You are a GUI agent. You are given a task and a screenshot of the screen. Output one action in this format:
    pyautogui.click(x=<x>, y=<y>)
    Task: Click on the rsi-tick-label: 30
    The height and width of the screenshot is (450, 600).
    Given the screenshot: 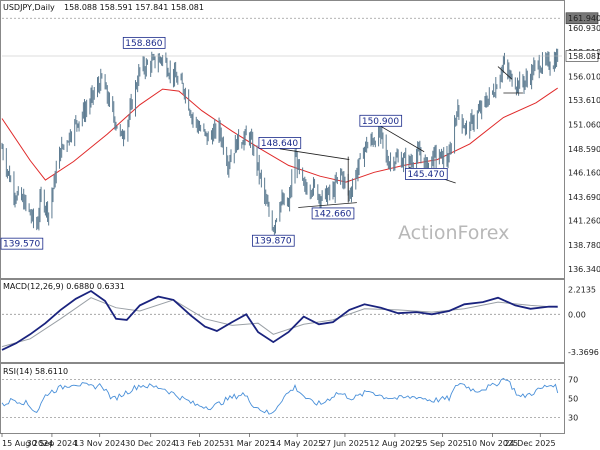 What is the action you would take?
    pyautogui.click(x=573, y=418)
    